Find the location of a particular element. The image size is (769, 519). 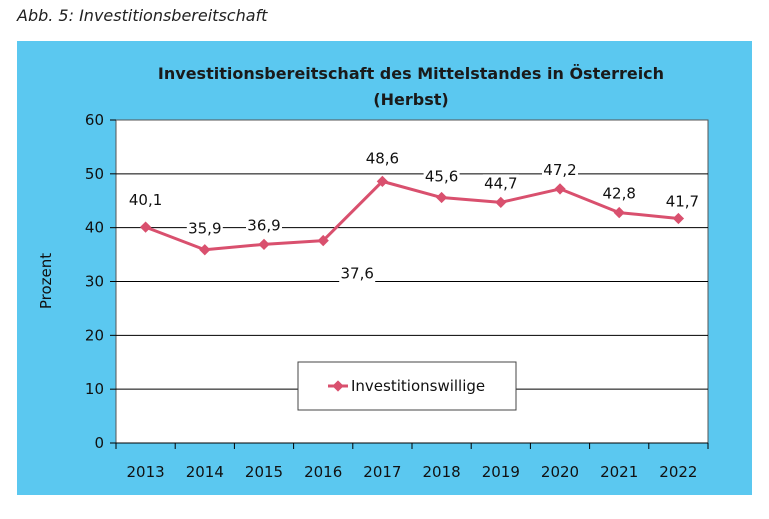

data-label: 45,6 is located at coordinates (441, 177).